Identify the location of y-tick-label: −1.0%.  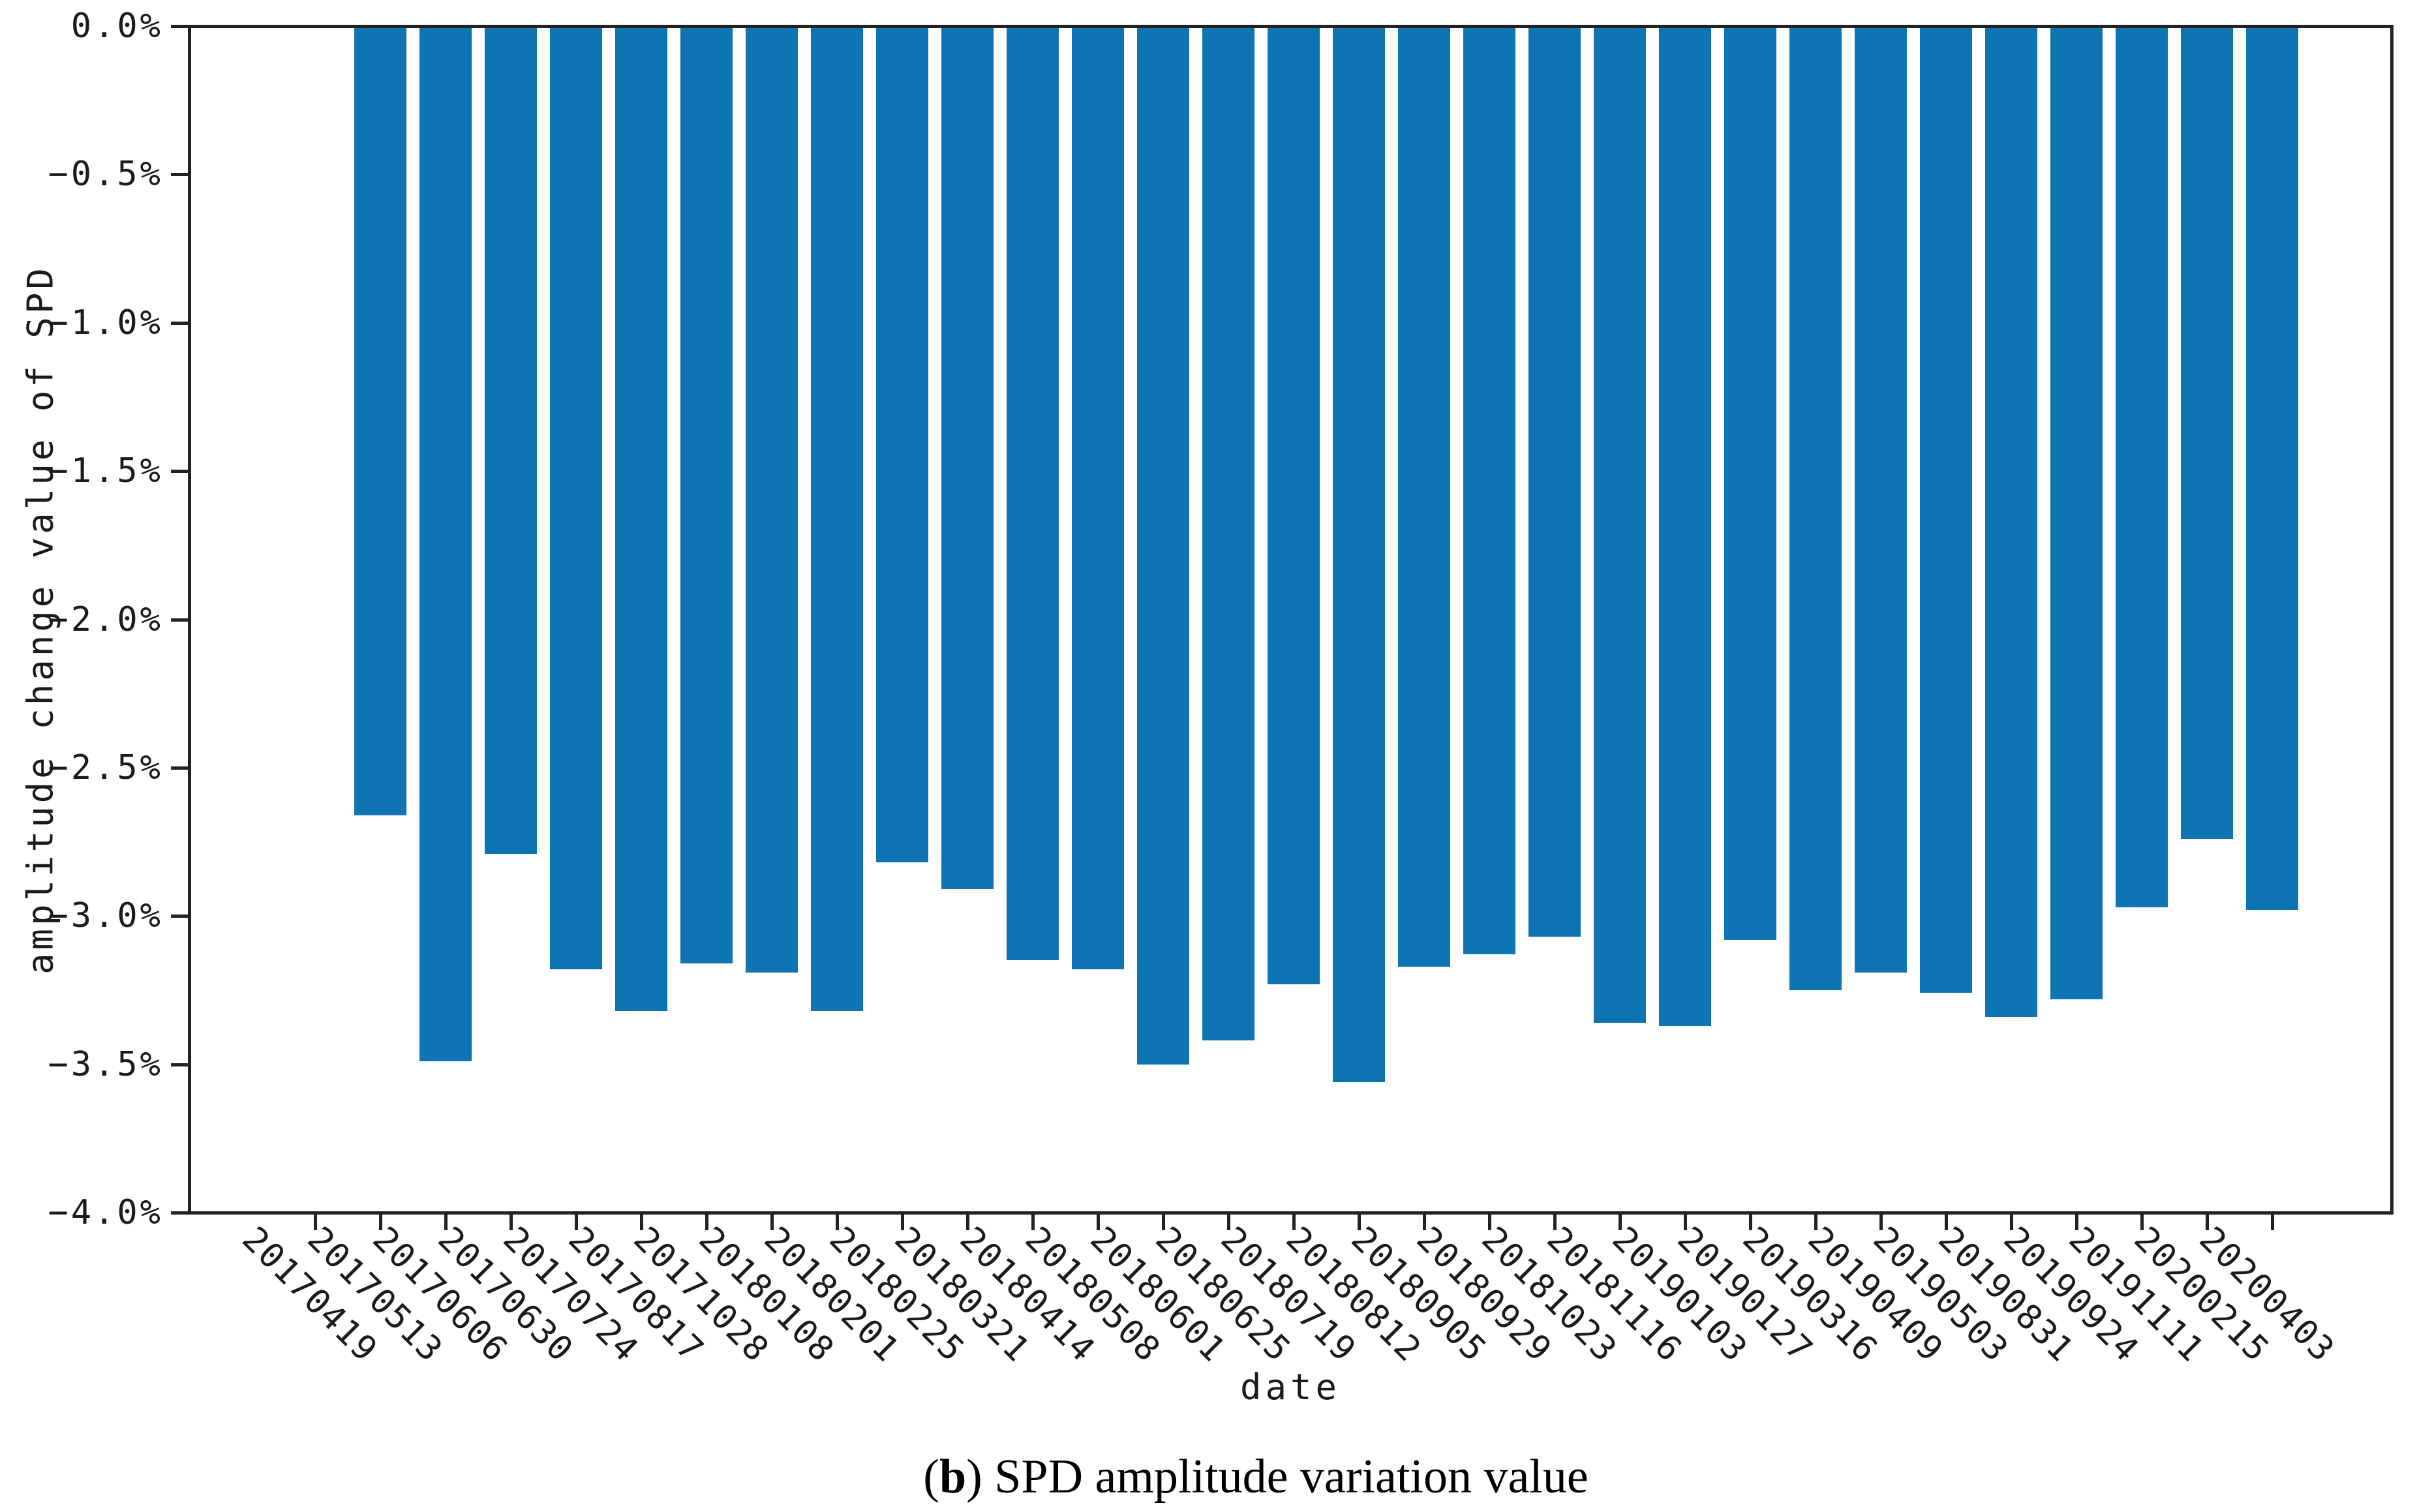
(105, 322).